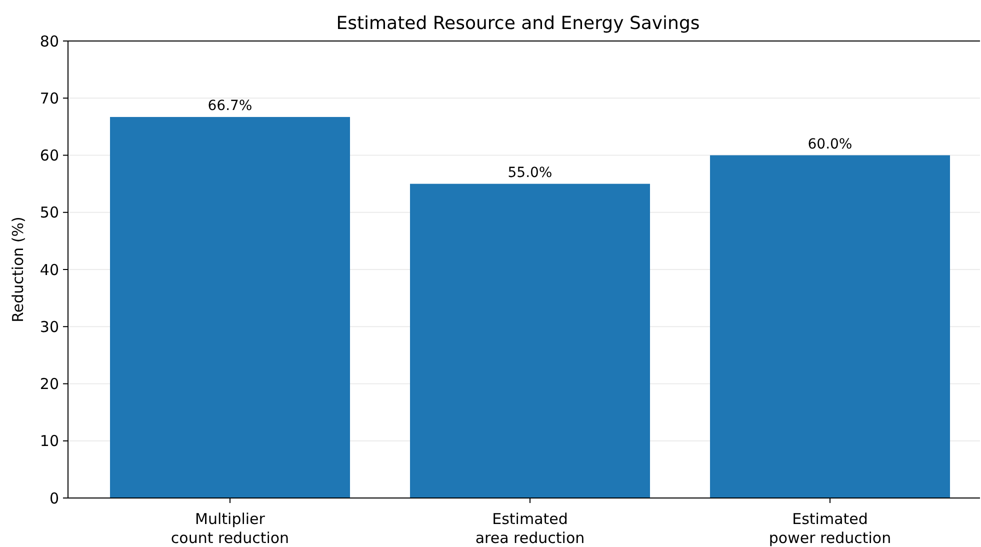 This screenshot has width=981, height=547. Describe the element at coordinates (18, 269) in the screenshot. I see `y-axis-title: Reduction (%)` at that location.